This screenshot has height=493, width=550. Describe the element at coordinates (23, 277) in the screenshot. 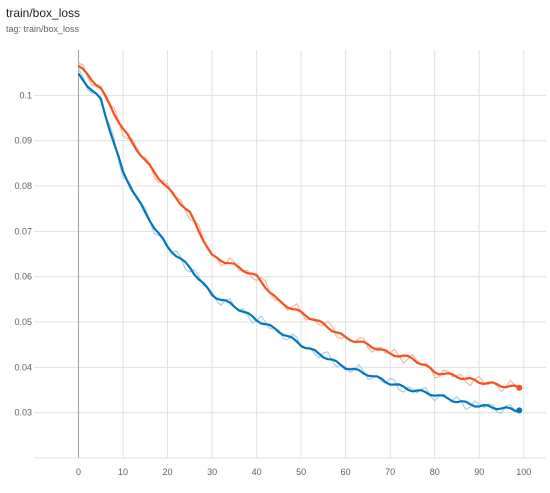

I see `y-tick-label: 0.06` at that location.